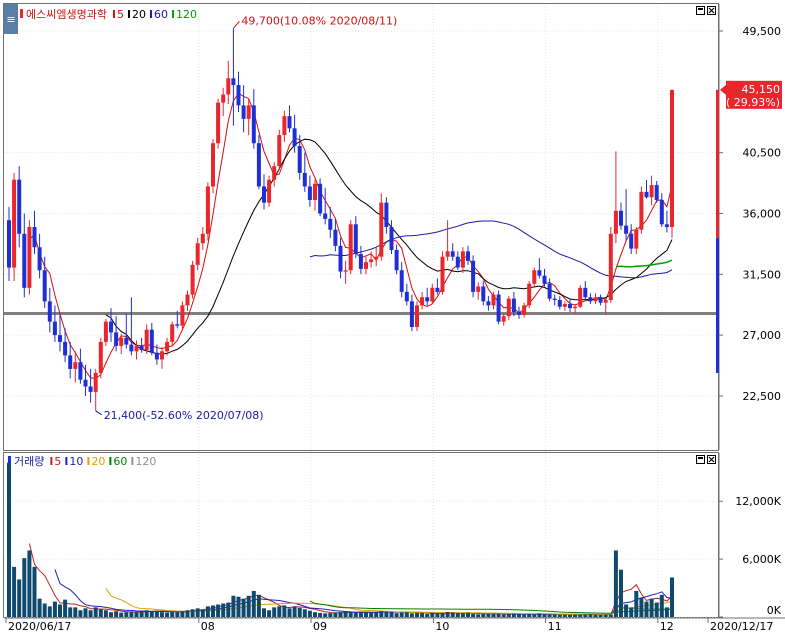 The image size is (785, 632). Describe the element at coordinates (139, 14) in the screenshot. I see `legend-label: 20` at that location.